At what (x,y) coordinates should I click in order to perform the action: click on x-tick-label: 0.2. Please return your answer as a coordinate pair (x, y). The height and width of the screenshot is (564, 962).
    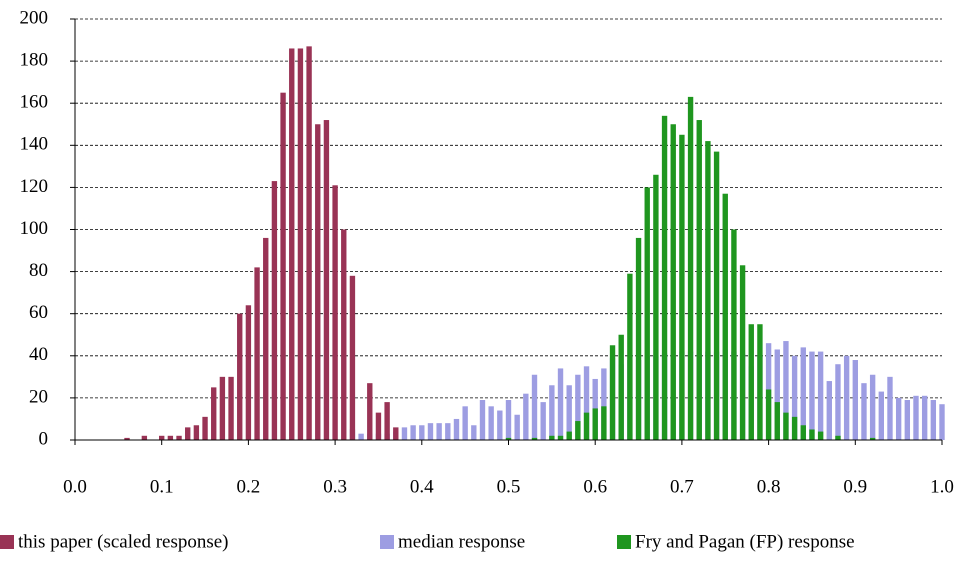
    Looking at the image, I should click on (249, 486).